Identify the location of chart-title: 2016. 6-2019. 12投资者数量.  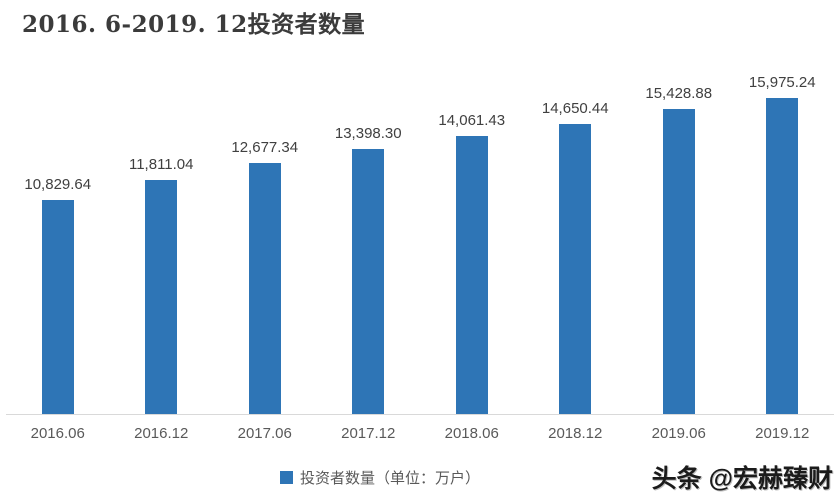
(194, 24).